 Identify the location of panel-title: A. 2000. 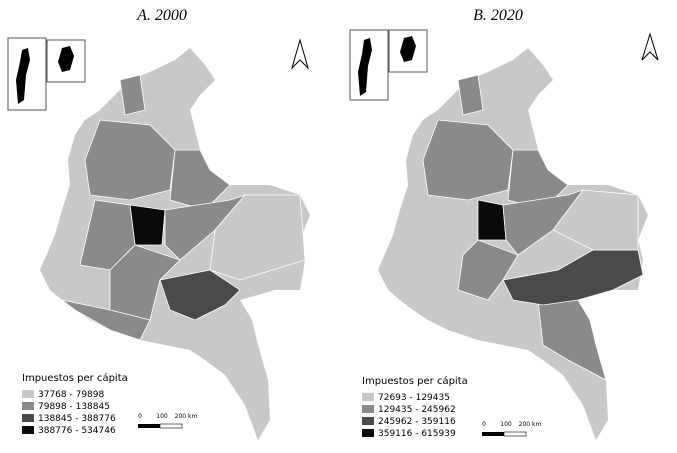
(161, 15).